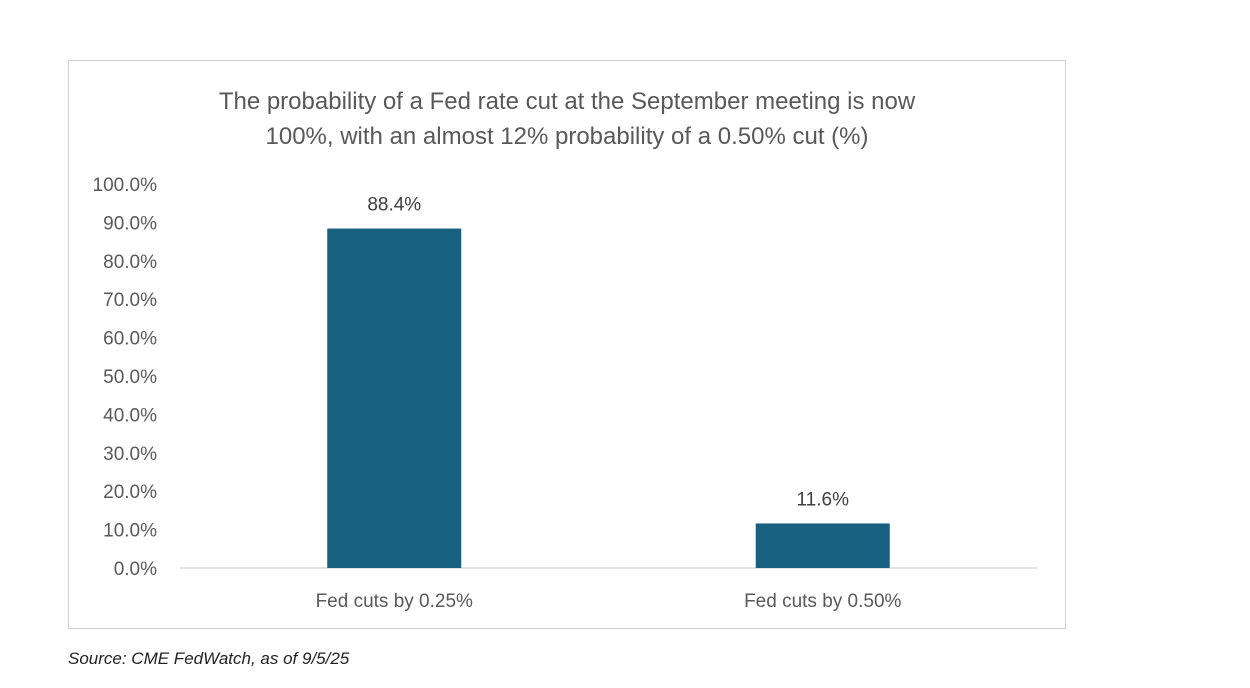 This screenshot has height=688, width=1250. Describe the element at coordinates (130, 339) in the screenshot. I see `y-tick-label: 60.0%` at that location.